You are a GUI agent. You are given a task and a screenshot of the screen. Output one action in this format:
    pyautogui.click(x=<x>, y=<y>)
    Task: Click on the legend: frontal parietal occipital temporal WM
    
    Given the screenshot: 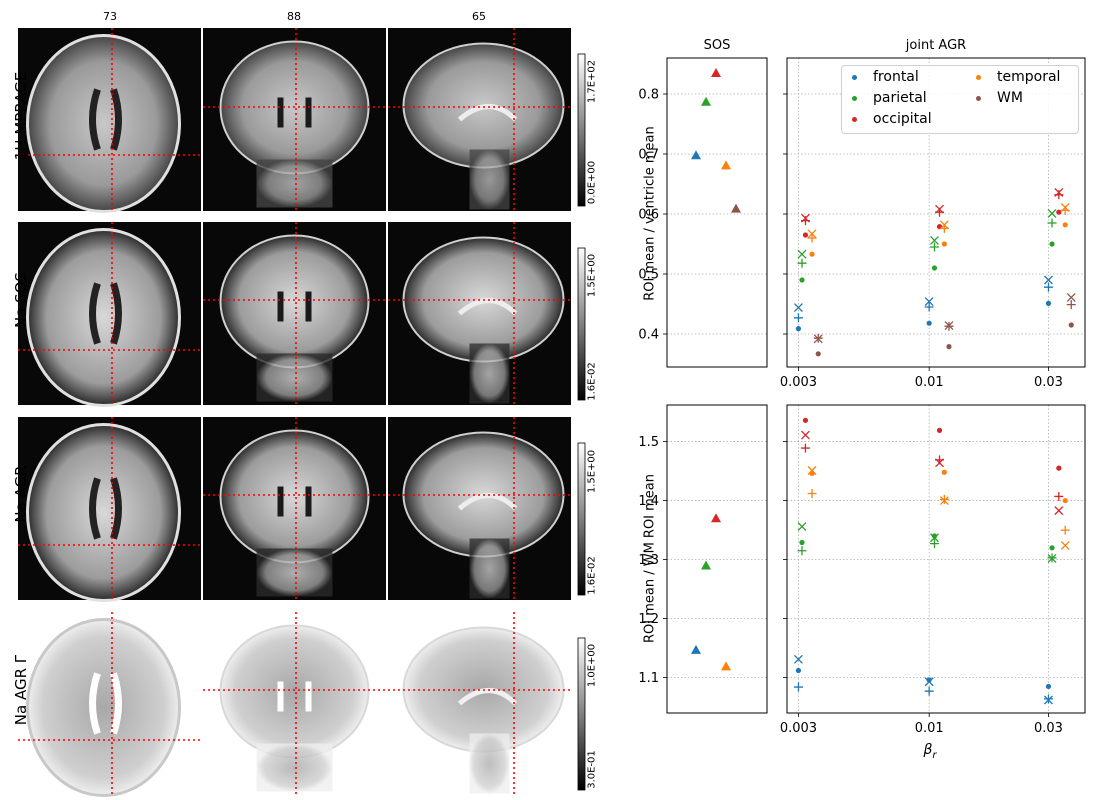 What is the action you would take?
    pyautogui.click(x=960, y=99)
    